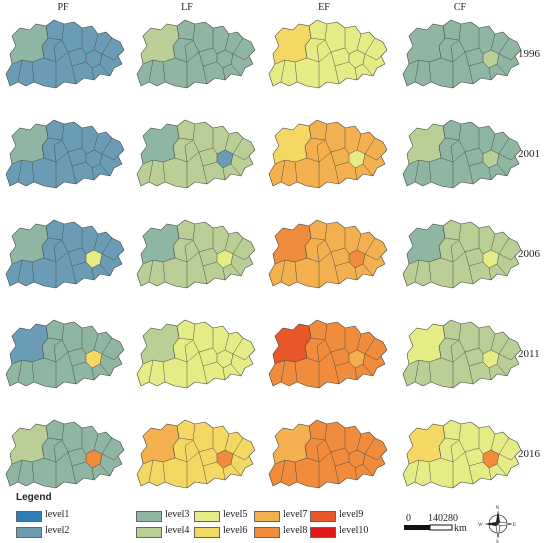  Describe the element at coordinates (304, 516) in the screenshot. I see `legend-item-level7: level7` at that location.